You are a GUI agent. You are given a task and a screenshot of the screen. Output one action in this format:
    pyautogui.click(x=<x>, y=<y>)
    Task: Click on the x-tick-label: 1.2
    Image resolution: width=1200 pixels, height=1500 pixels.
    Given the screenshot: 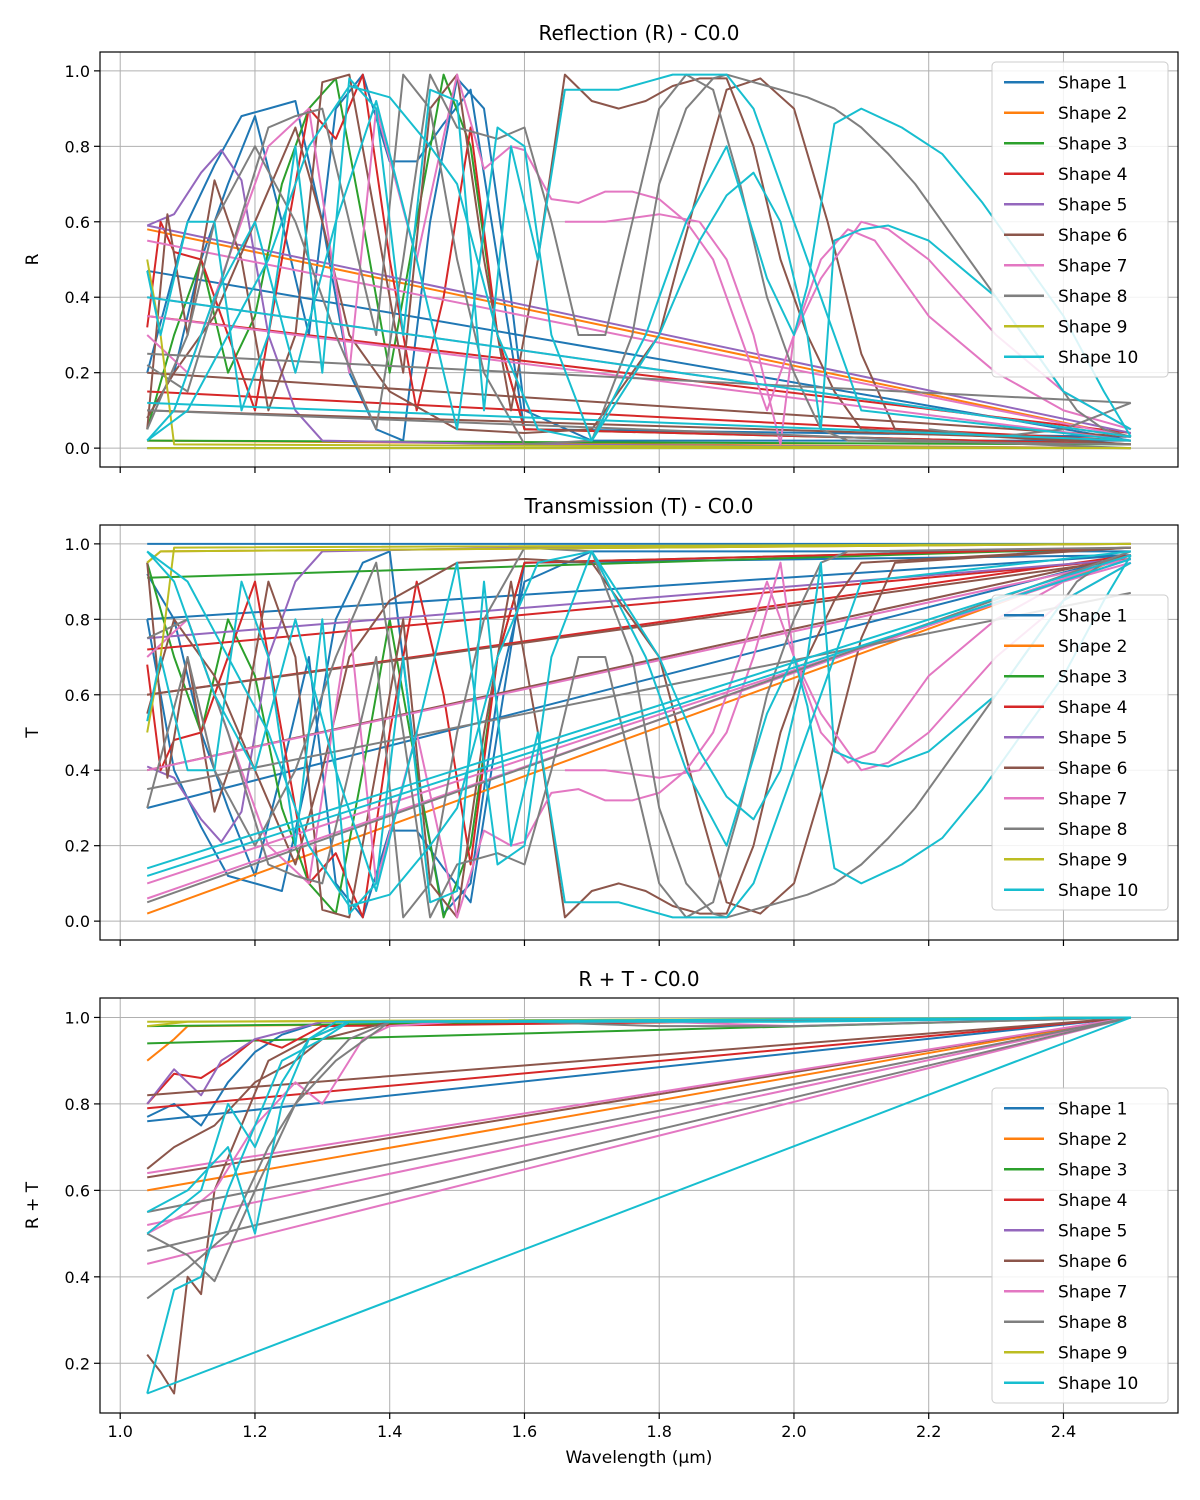 What is the action you would take?
    pyautogui.click(x=254, y=1431)
    